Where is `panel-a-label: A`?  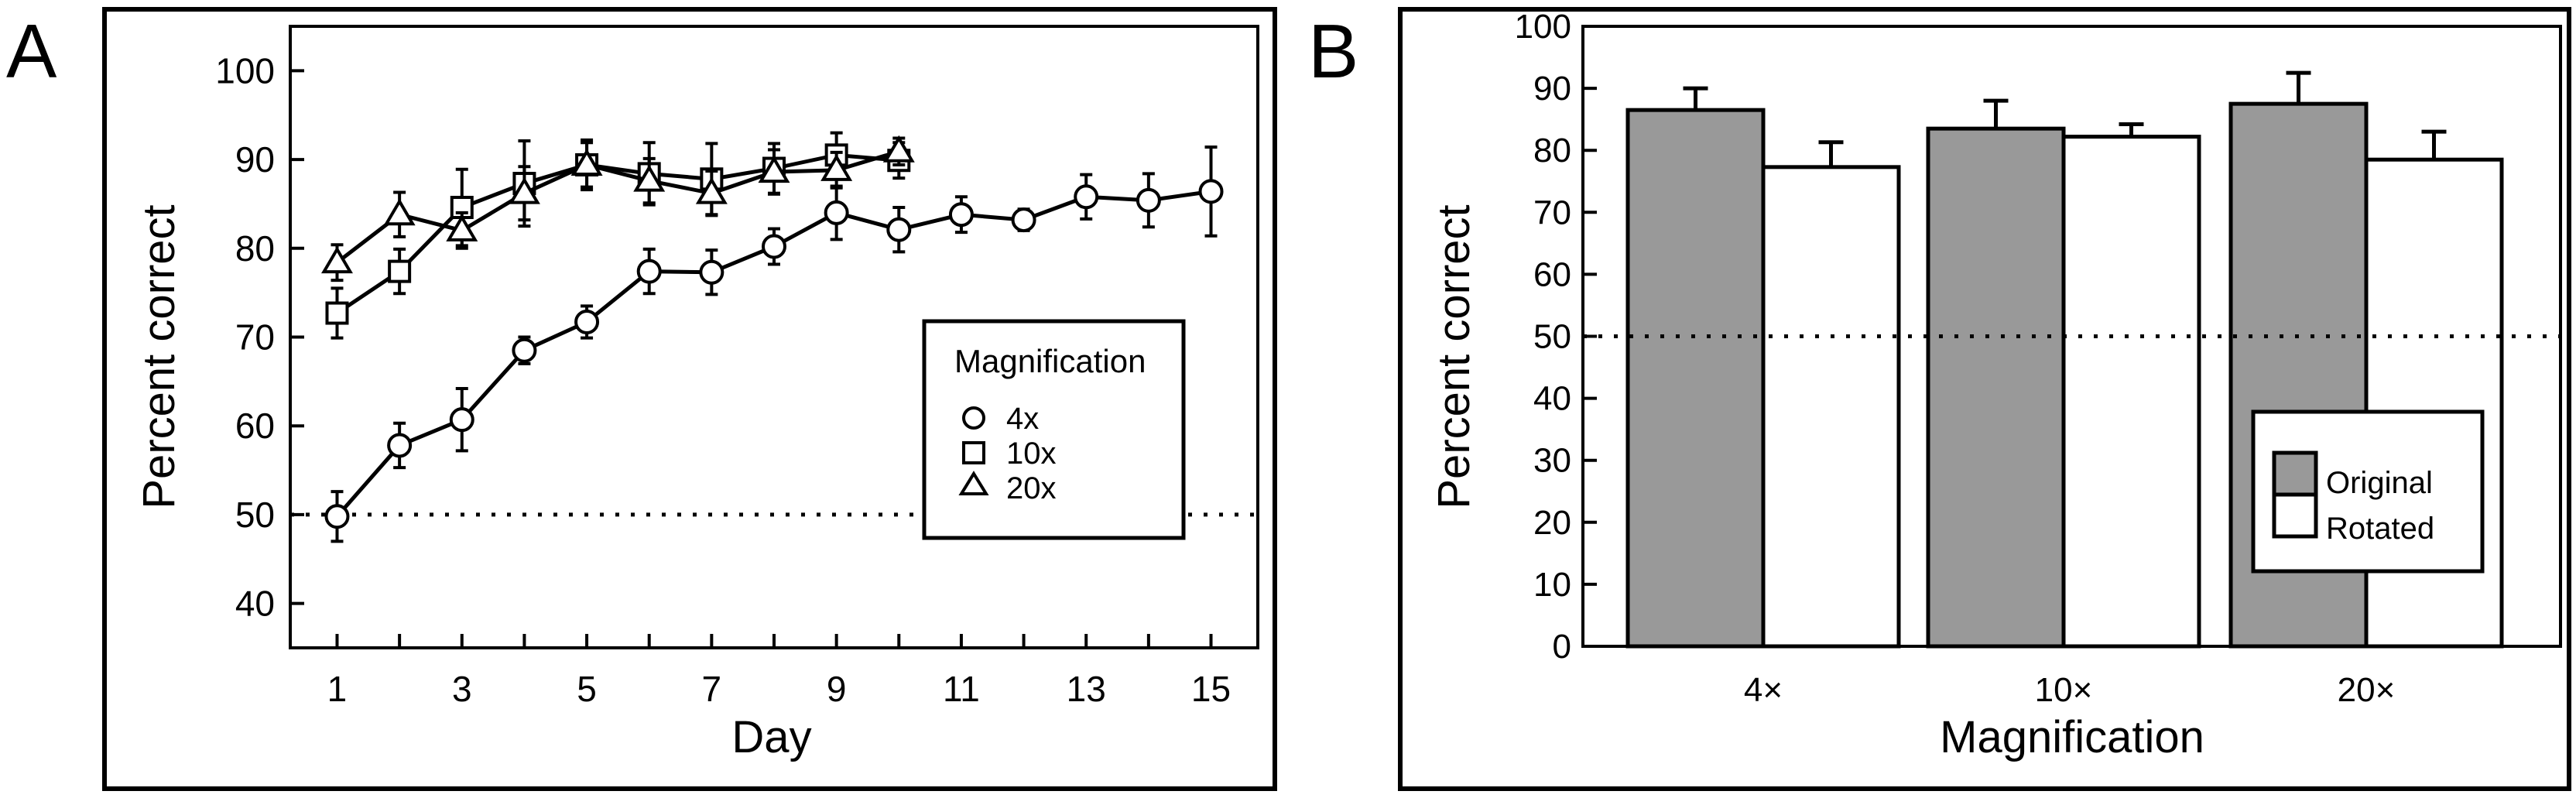
panel-a-label: A is located at coordinates (32, 51).